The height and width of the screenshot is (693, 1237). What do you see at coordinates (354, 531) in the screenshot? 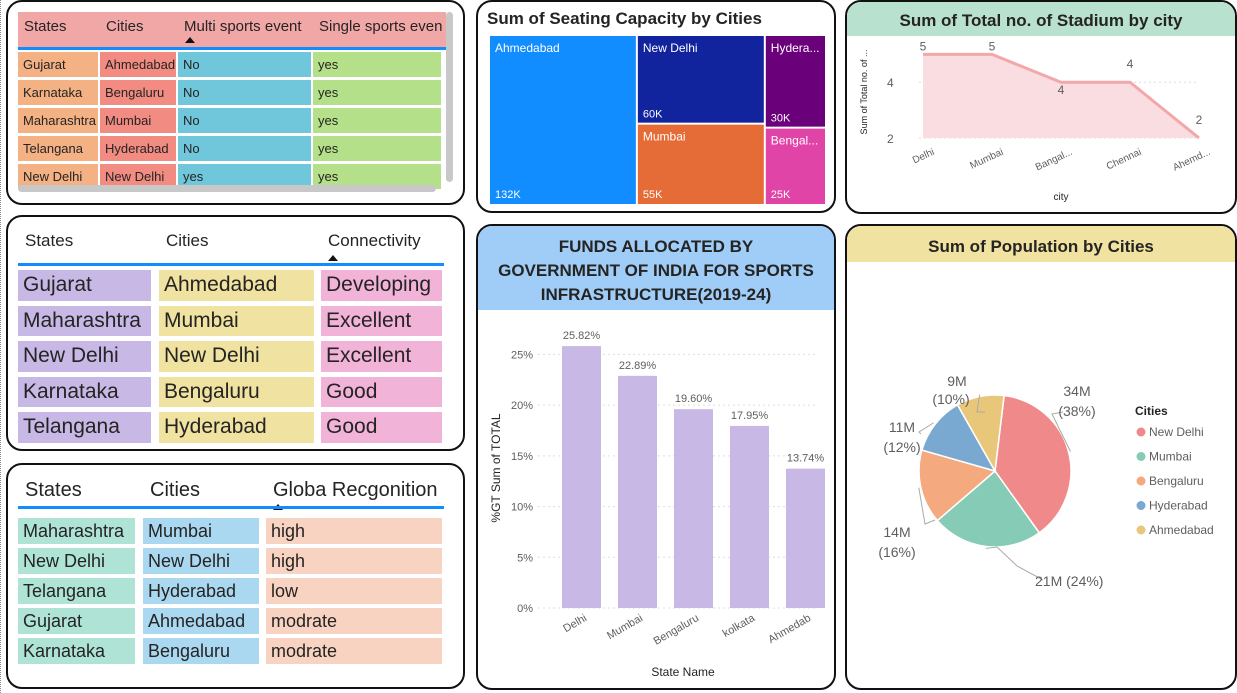
I see `table-cell: high` at bounding box center [354, 531].